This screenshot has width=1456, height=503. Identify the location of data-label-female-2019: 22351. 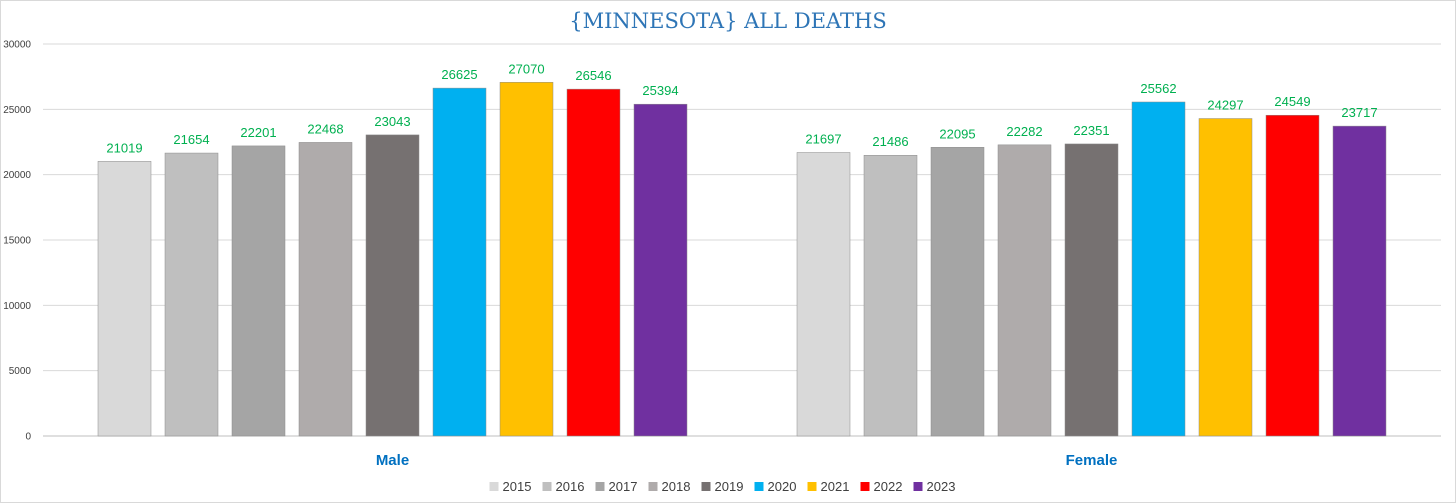
(1091, 130).